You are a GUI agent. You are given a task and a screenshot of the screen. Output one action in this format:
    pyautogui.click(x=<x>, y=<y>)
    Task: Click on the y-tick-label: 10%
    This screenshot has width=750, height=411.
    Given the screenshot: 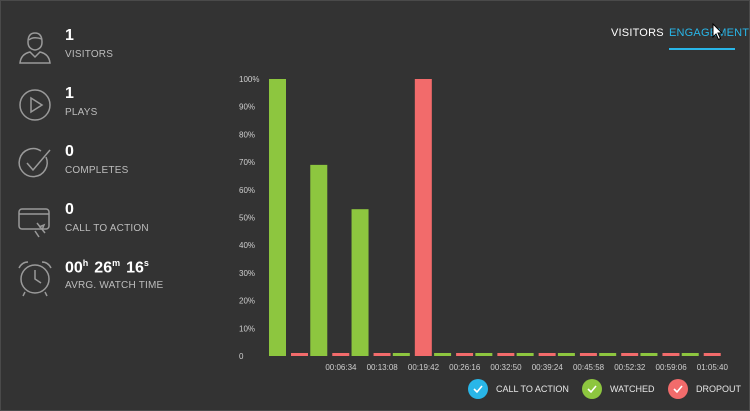 What is the action you would take?
    pyautogui.click(x=247, y=328)
    